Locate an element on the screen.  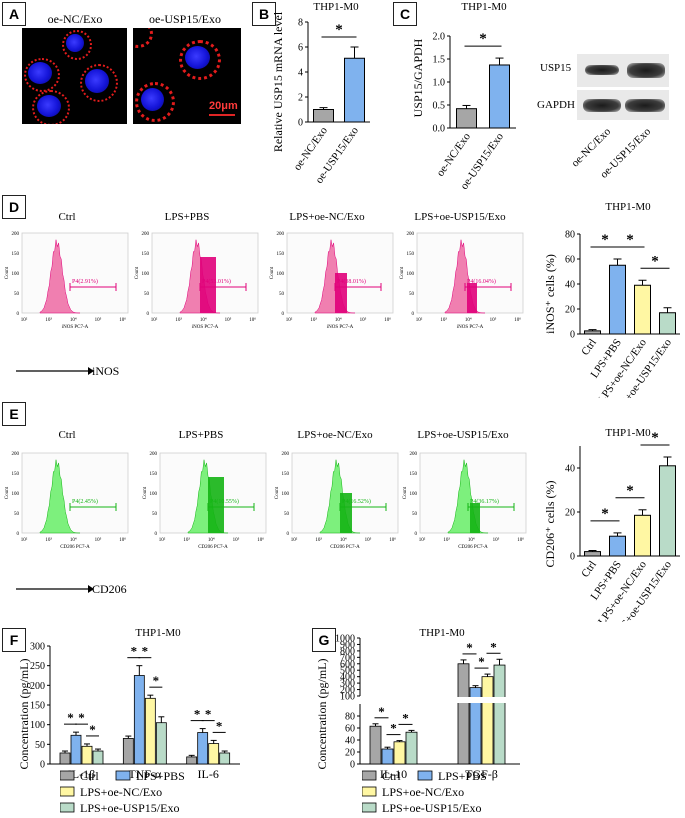
legend-f-swatch-pbs is located at coordinates (123, 775).